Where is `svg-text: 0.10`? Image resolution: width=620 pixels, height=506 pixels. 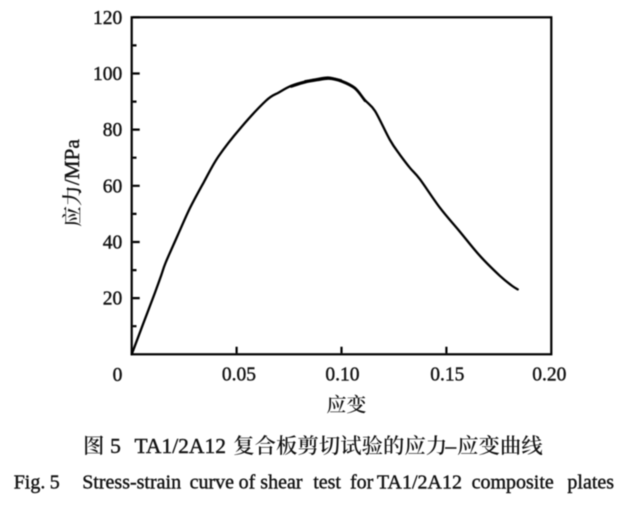 svg-text: 0.10 is located at coordinates (342, 375).